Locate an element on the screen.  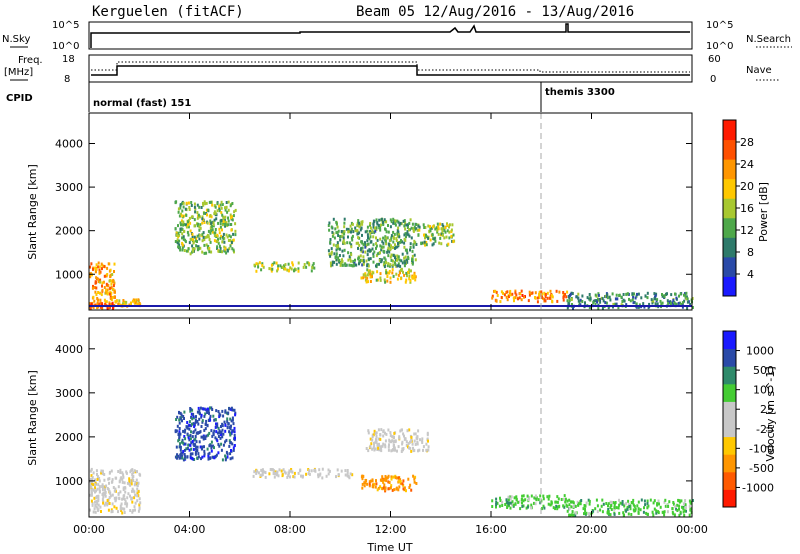
velocity-colorbar-segment is located at coordinates (729, 410).